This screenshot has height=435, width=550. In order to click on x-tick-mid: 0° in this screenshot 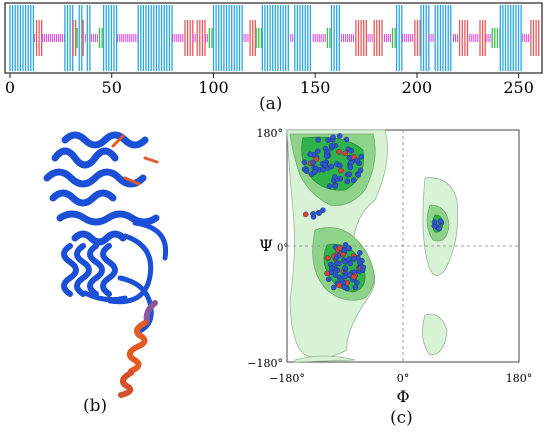, I will do `click(403, 378)`.